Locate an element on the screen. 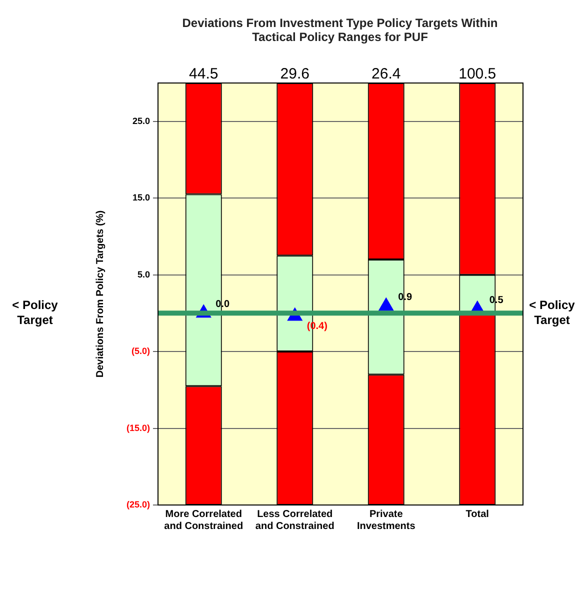 The image size is (579, 607). x-tick-label: More Correlated and Constrained is located at coordinates (204, 520).